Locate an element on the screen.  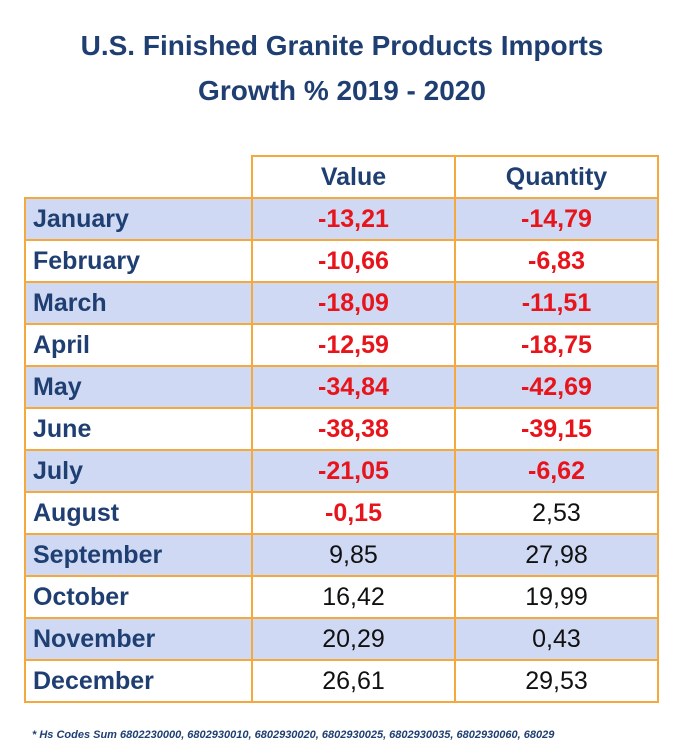
month-label: December is located at coordinates (138, 681).